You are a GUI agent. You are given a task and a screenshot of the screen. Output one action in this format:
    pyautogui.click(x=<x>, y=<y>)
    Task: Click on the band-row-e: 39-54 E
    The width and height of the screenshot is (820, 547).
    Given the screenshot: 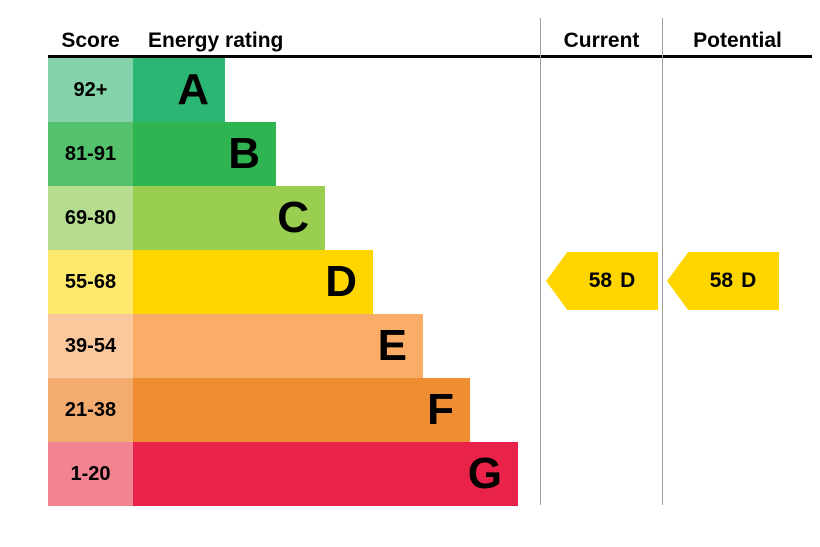 What is the action you would take?
    pyautogui.click(x=283, y=346)
    